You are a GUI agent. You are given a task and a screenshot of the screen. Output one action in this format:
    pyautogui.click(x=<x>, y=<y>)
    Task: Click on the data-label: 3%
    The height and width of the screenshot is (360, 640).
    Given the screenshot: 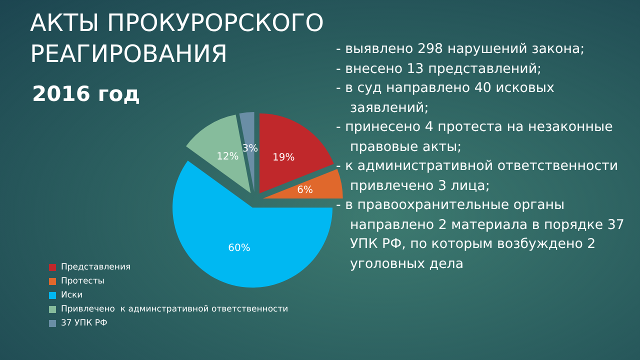 What is the action you would take?
    pyautogui.click(x=250, y=149)
    